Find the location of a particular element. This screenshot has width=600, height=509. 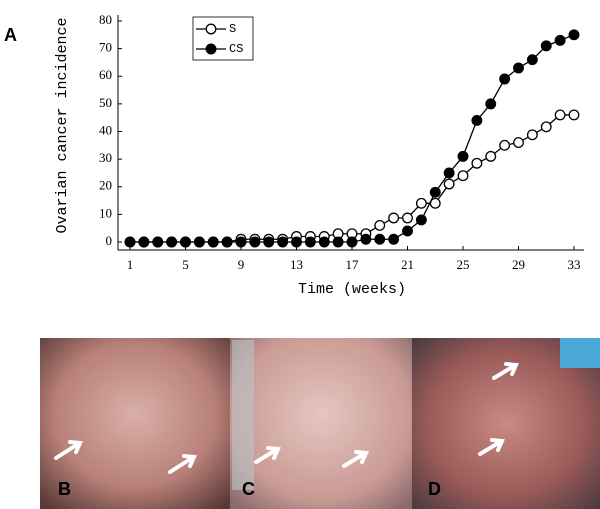

x-tick-label: 1 is located at coordinates (130, 264).